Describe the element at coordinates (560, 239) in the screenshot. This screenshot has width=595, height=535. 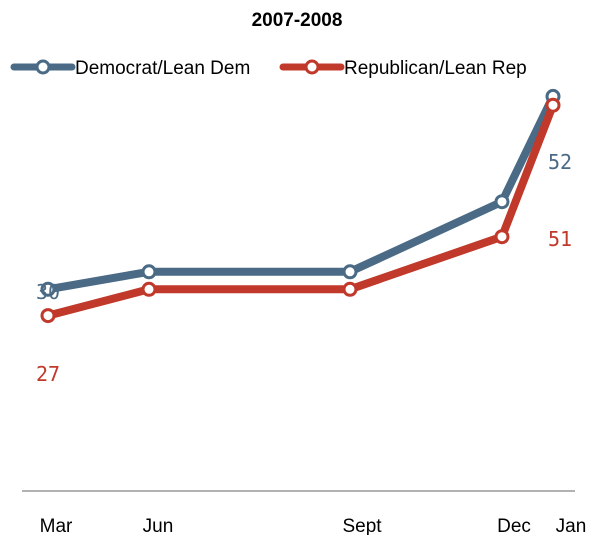
I see `data-label: 51` at that location.